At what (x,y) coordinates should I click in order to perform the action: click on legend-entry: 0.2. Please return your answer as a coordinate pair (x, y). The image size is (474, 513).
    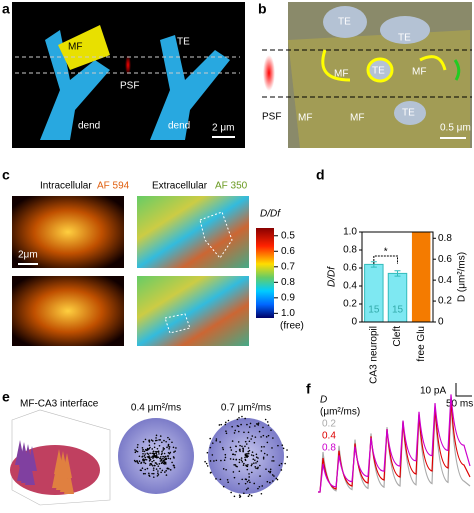
    Looking at the image, I should click on (329, 424).